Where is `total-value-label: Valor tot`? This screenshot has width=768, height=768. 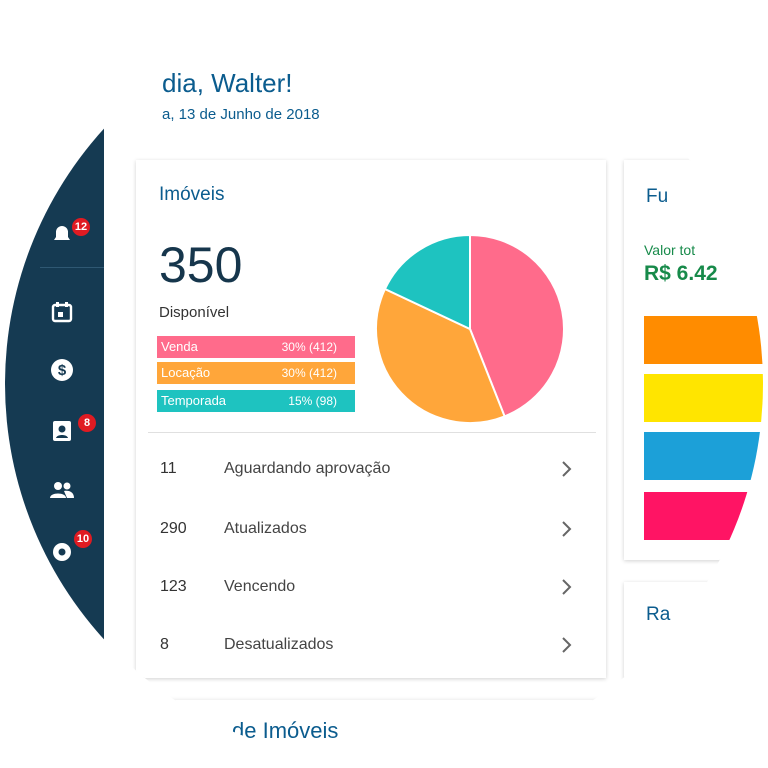
total-value-label: Valor tot is located at coordinates (670, 250).